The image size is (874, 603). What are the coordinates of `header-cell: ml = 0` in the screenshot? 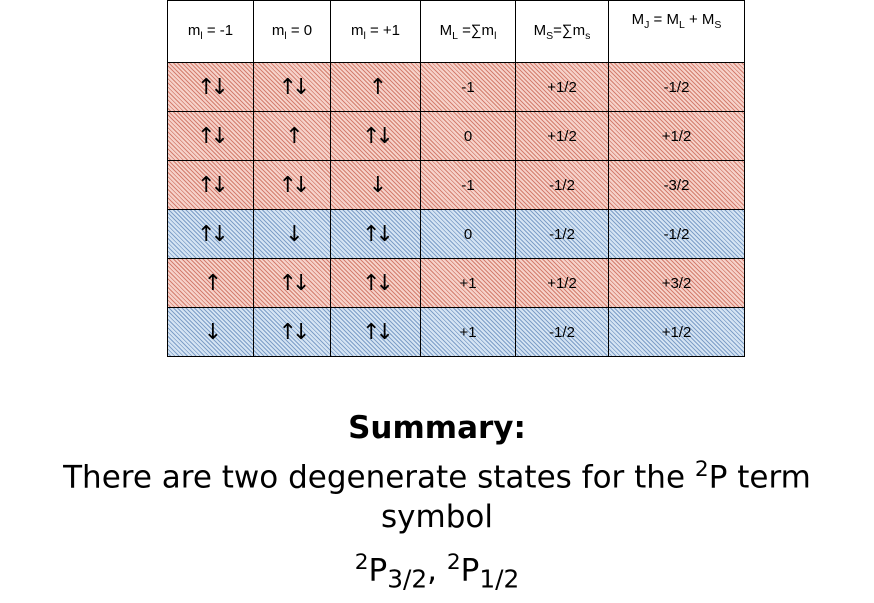 It's located at (292, 31).